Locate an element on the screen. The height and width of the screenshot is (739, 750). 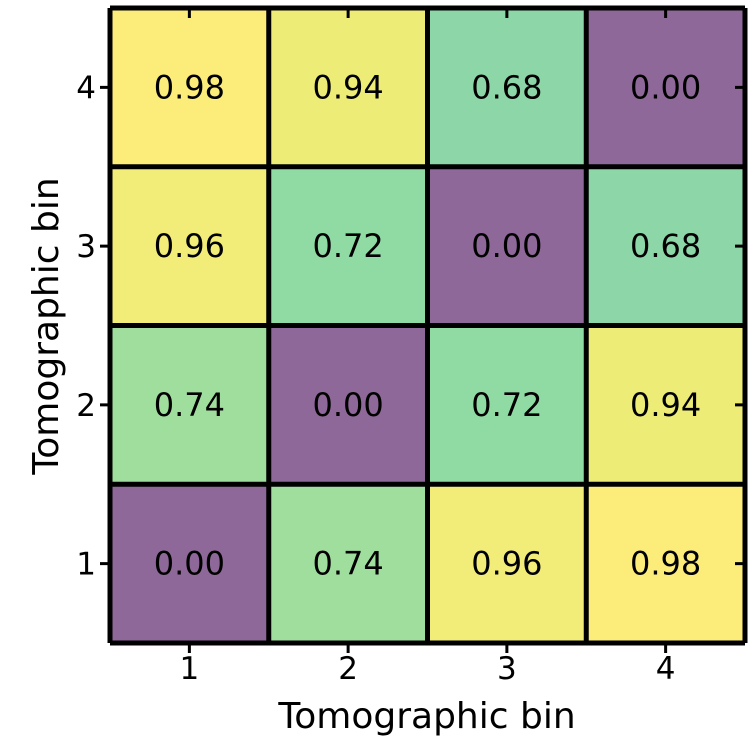
cell-value-label-2-1: 0.74 is located at coordinates (189, 405).